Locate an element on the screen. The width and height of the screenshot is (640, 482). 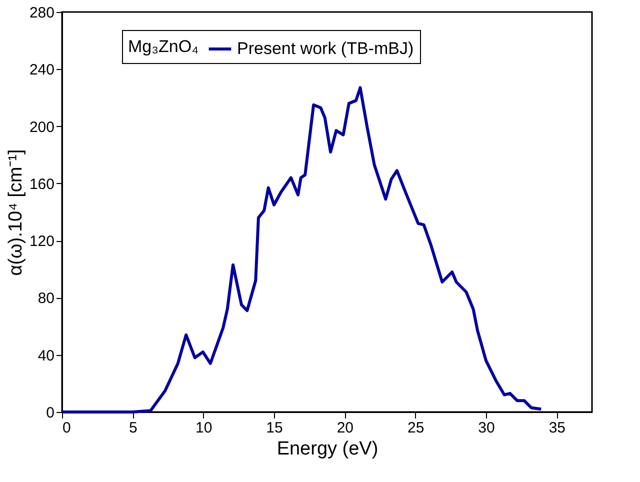
x-tick-label: 30 is located at coordinates (486, 428).